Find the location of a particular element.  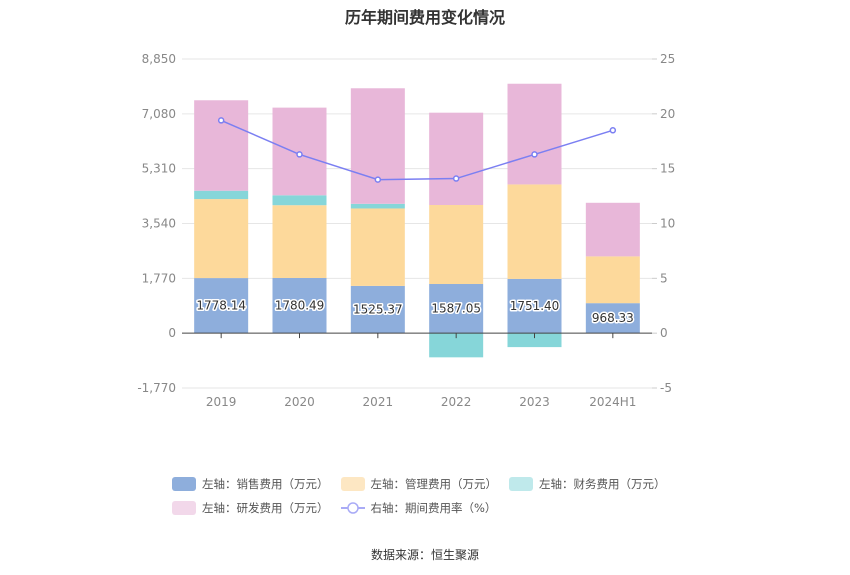

legend-item-finance: 左轴：财务费用（万元） is located at coordinates (587, 484).